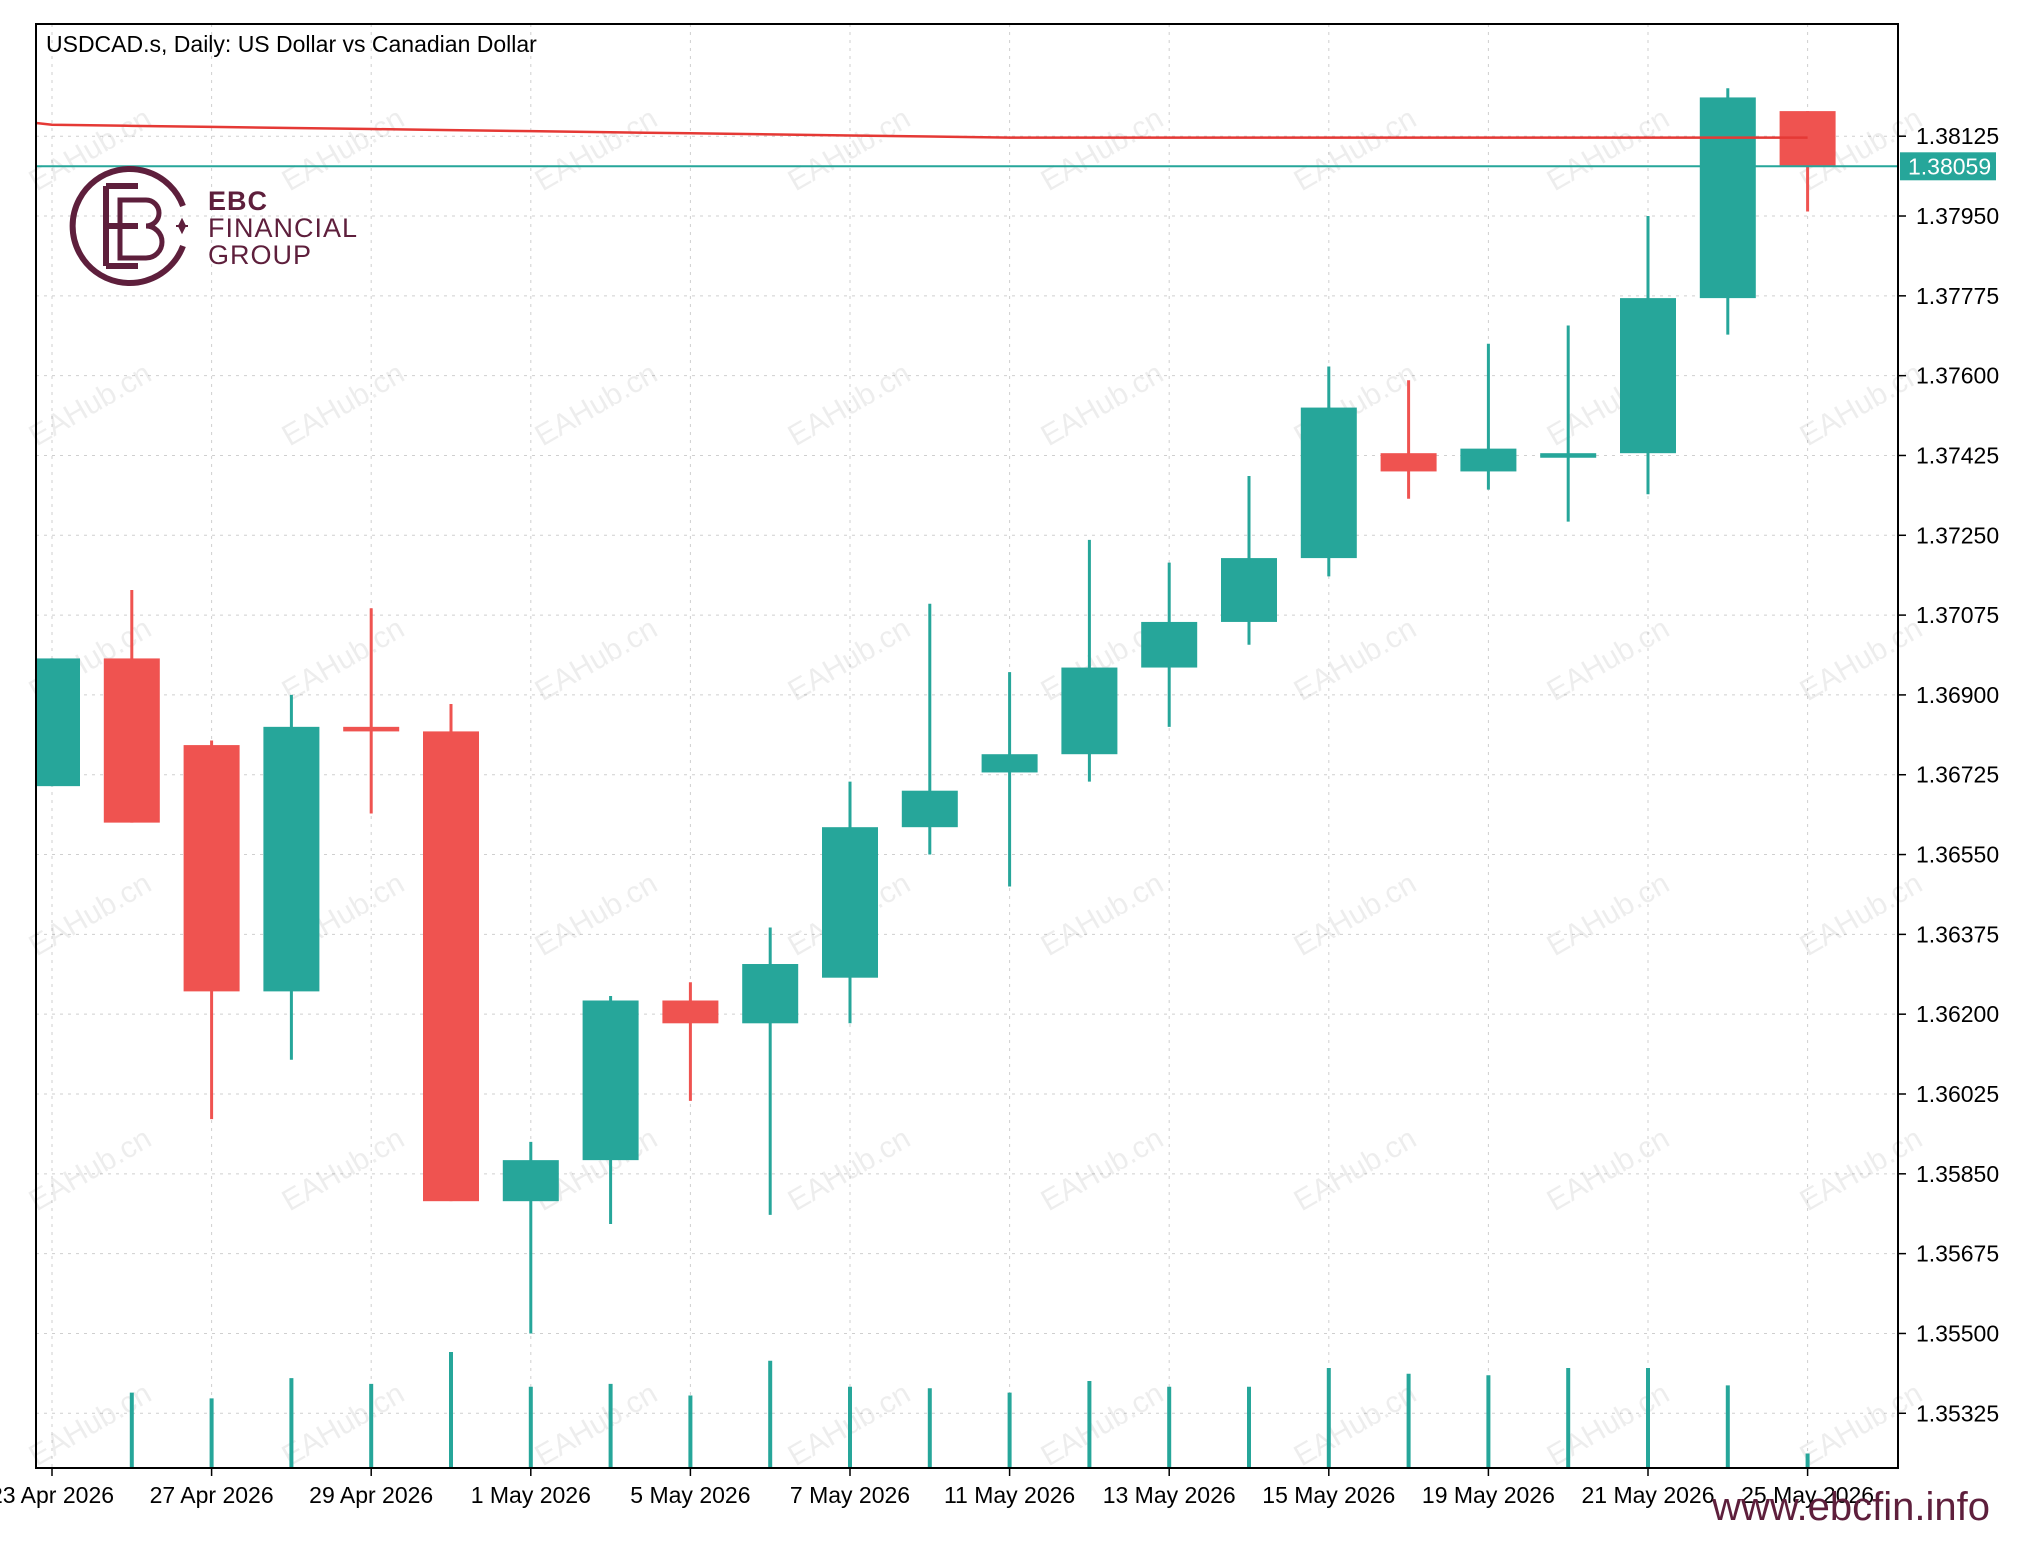 This screenshot has height=1562, width=2028. I want to click on website-url: www.ebcfin.info, so click(1851, 1507).